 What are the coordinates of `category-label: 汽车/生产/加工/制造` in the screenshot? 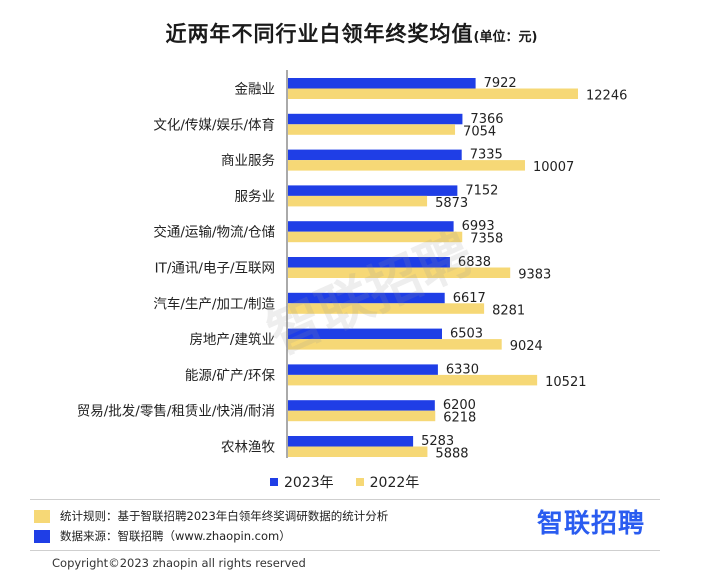 It's located at (214, 303).